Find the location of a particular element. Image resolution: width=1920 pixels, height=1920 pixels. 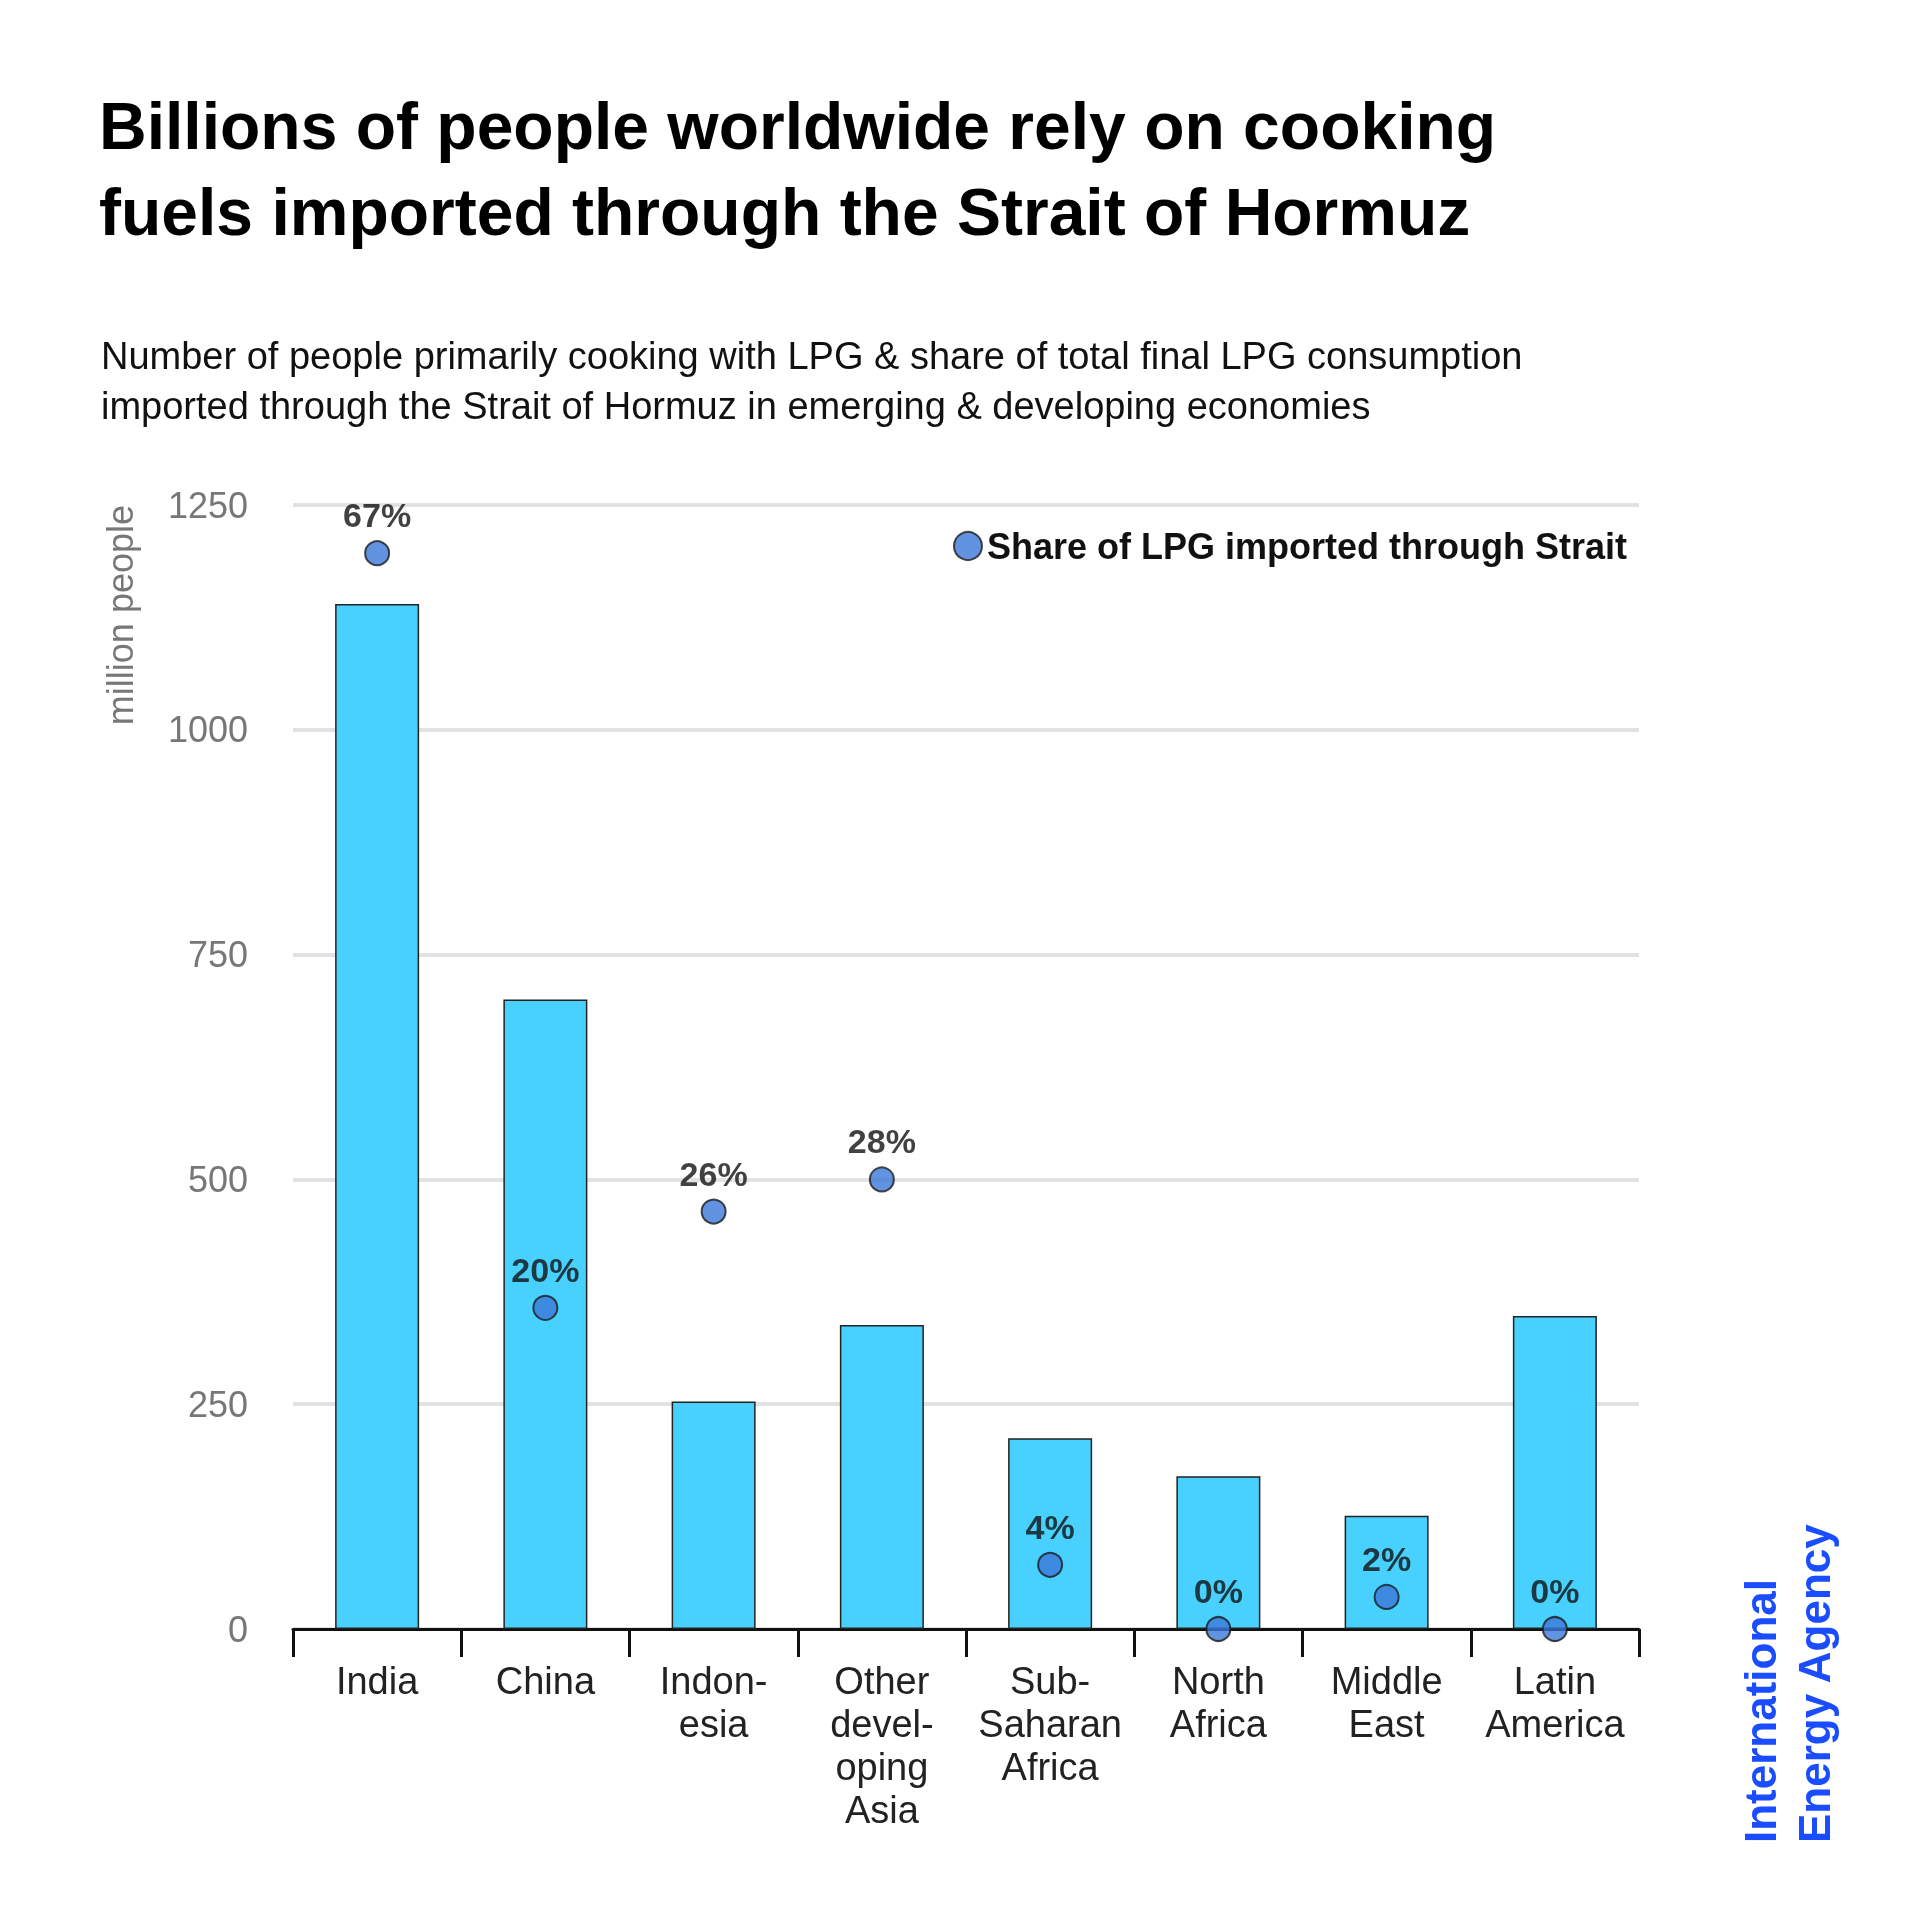

y-tick-label: 0 is located at coordinates (237, 1629).